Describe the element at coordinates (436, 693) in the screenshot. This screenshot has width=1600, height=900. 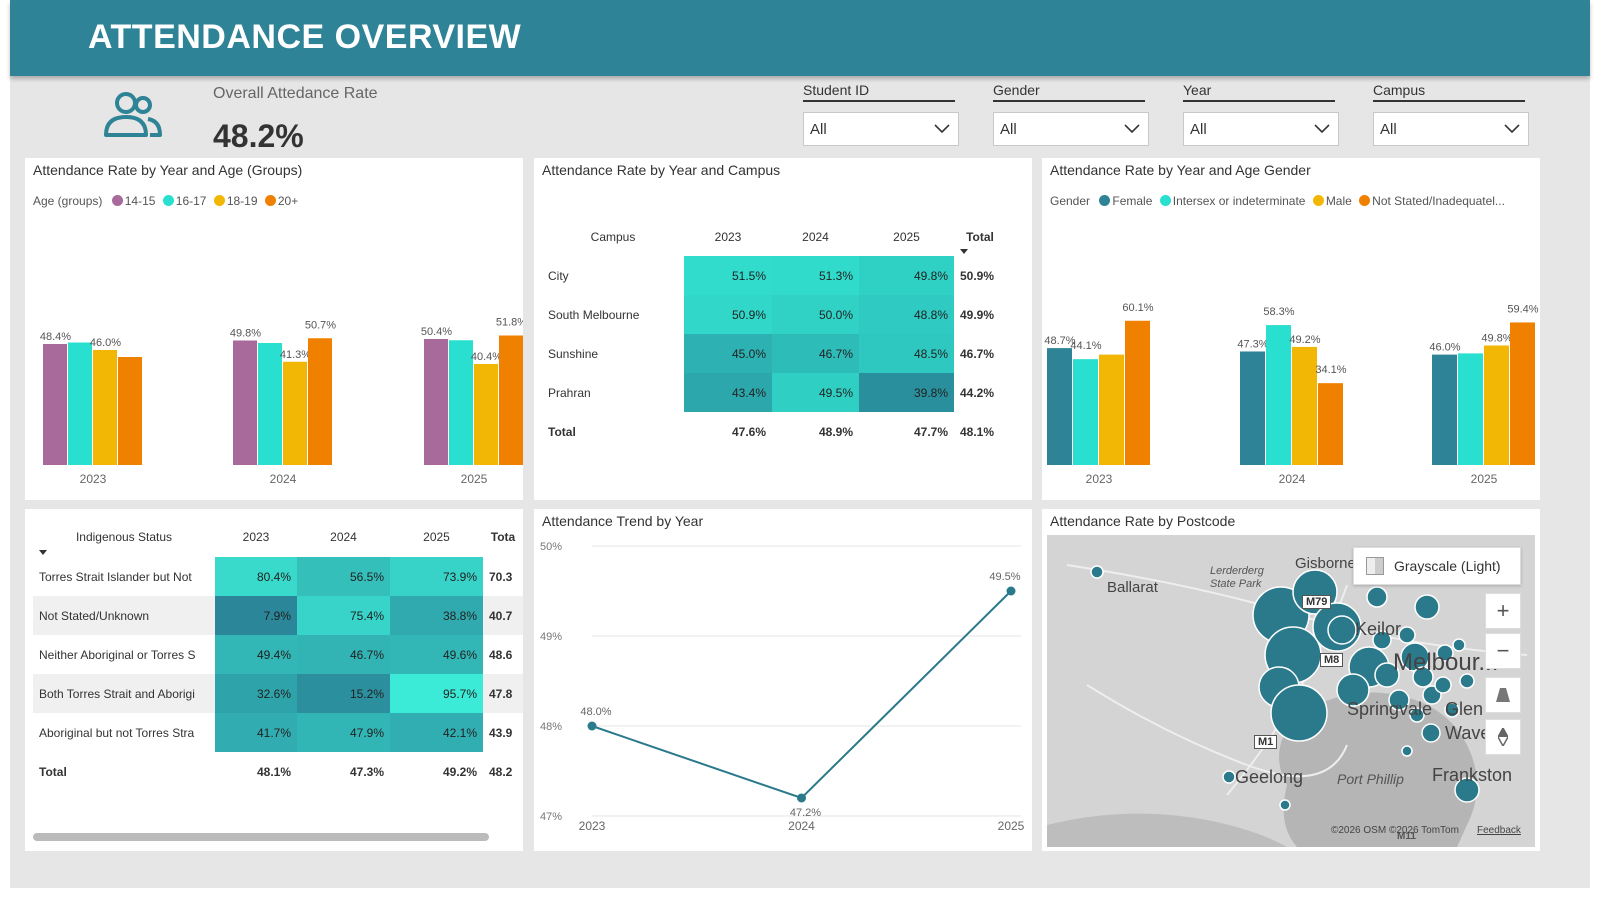
I see `matrix-cell: 95.7%` at that location.